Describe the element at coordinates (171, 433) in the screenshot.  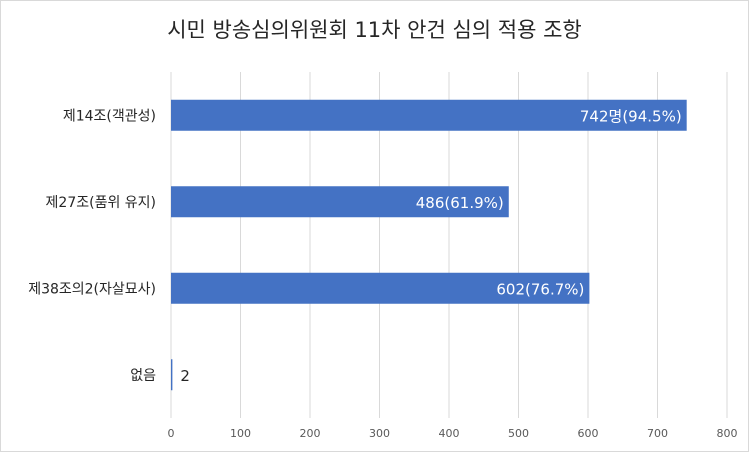
I see `x-tick-label: 0` at that location.